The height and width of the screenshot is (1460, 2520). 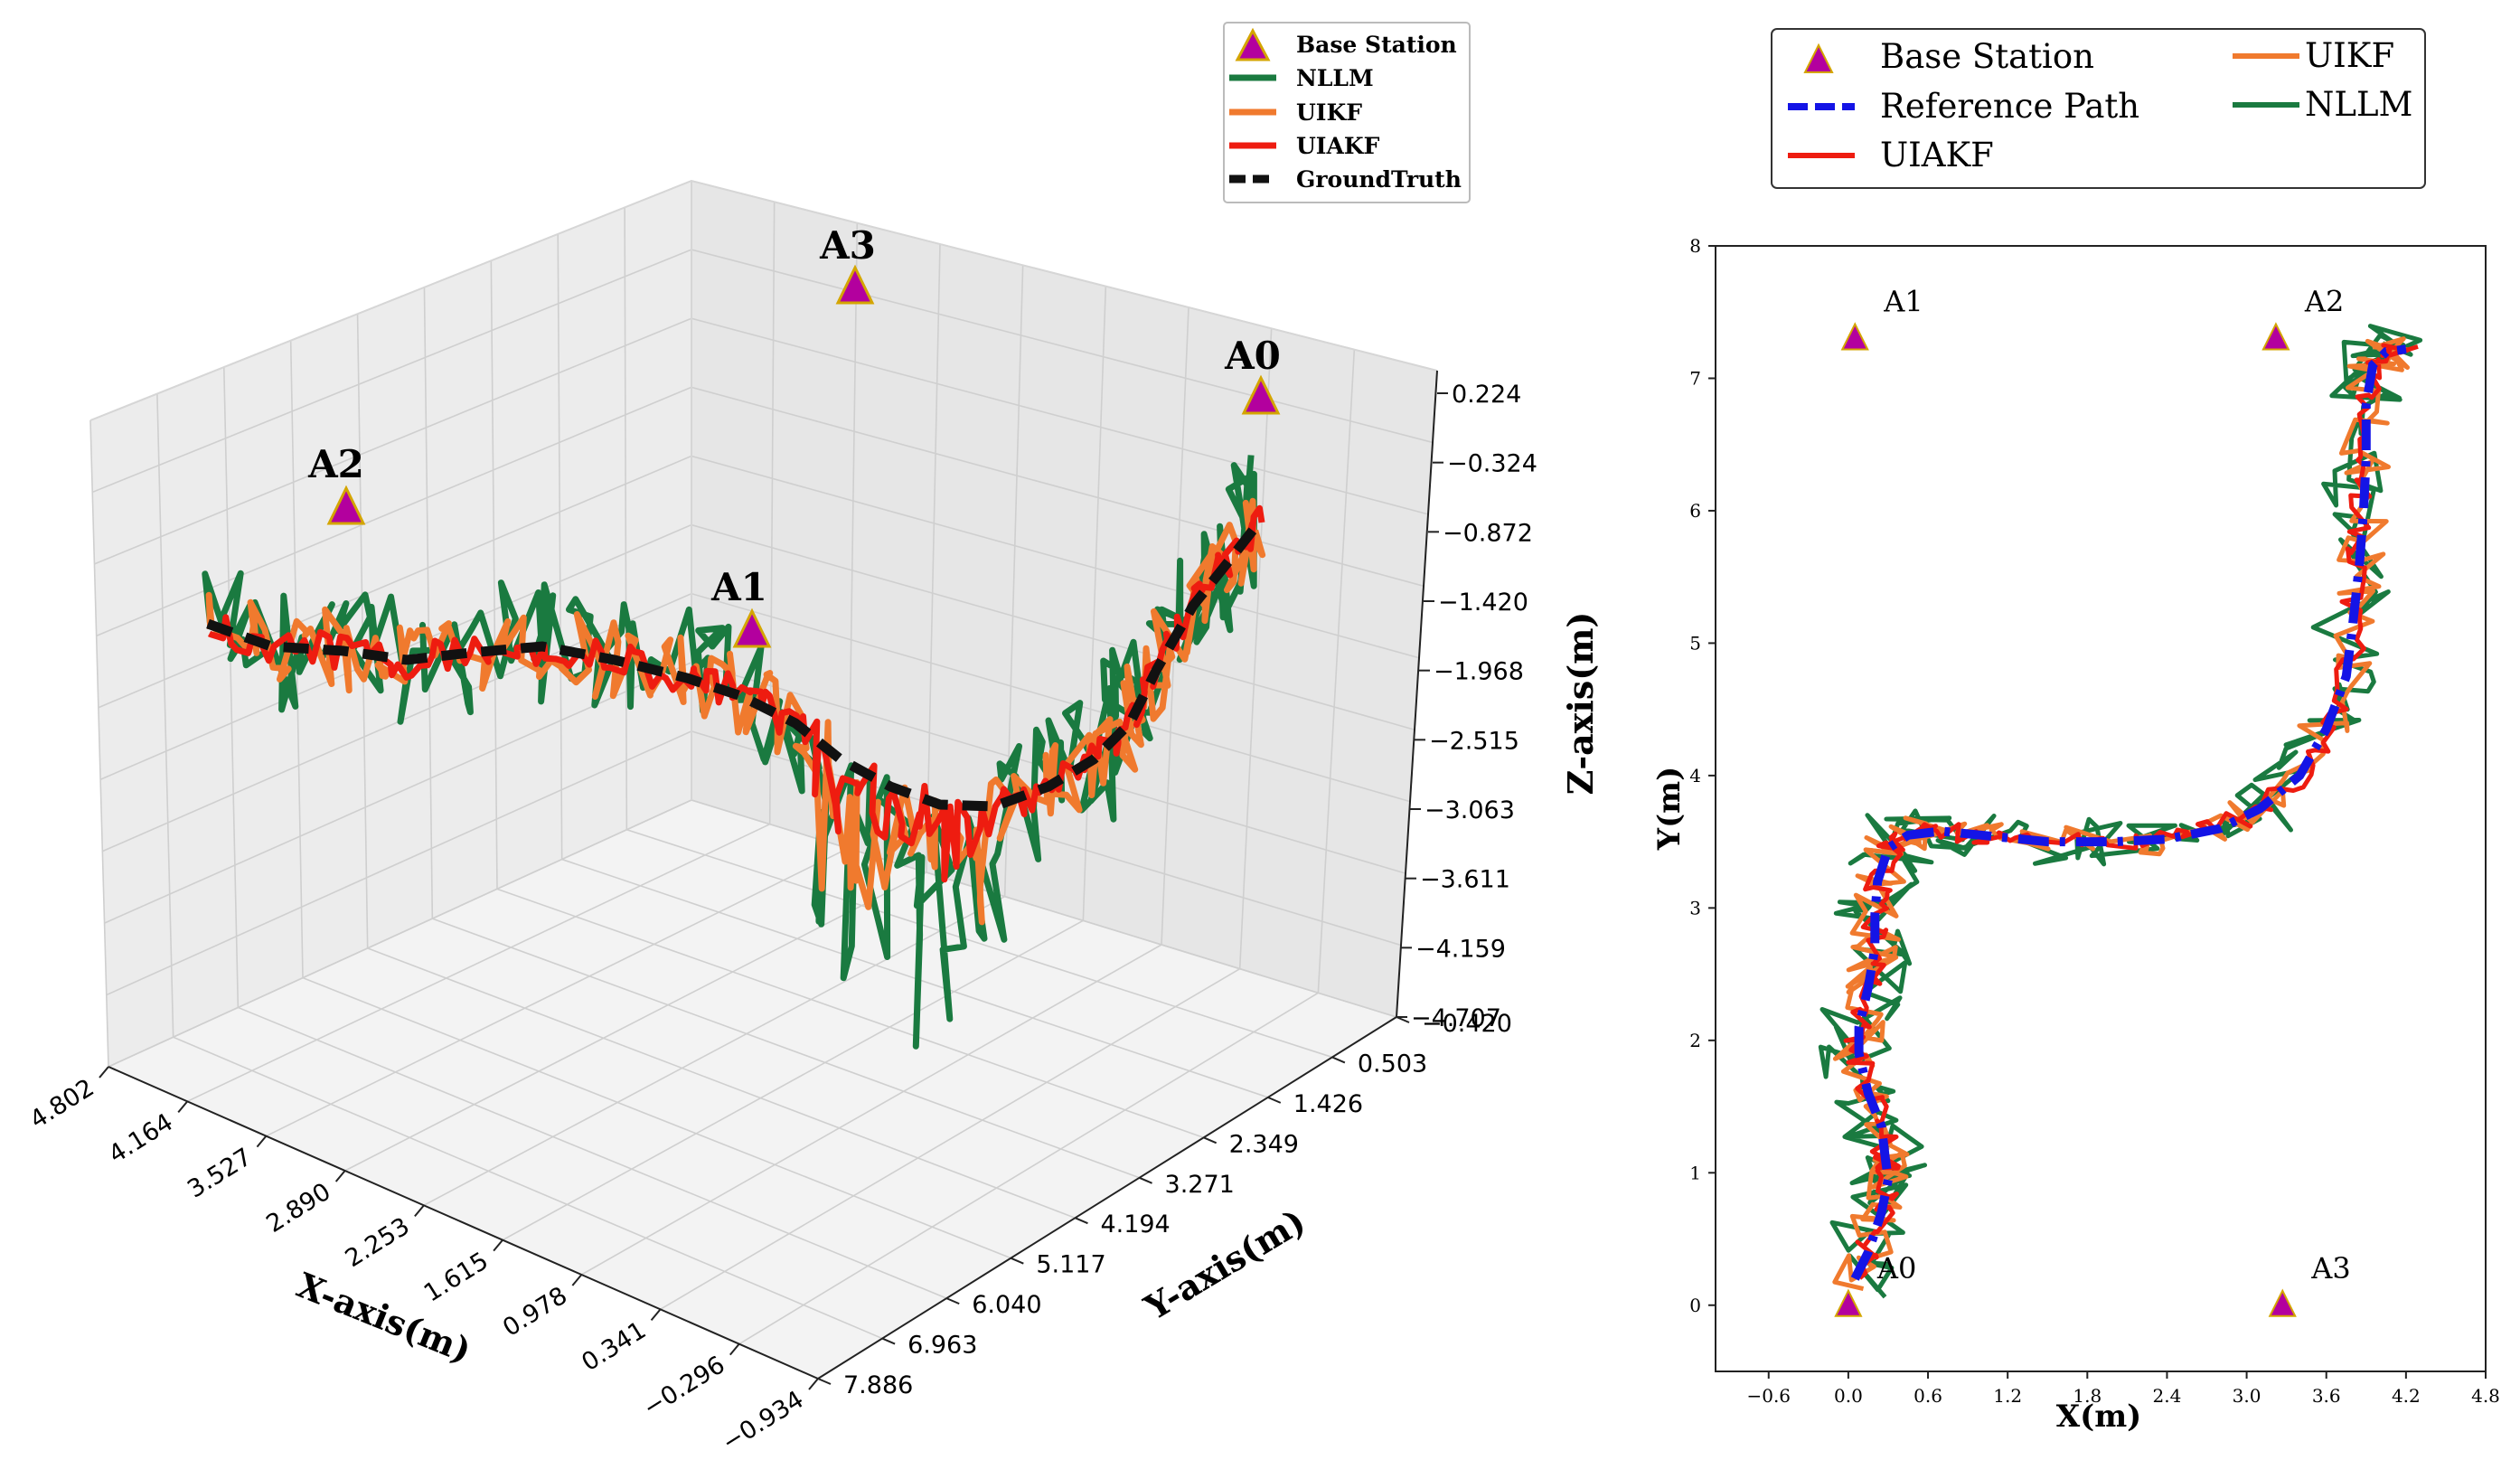 What do you see at coordinates (1465, 880) in the screenshot?
I see `z-tick-label-3d: −3.611` at bounding box center [1465, 880].